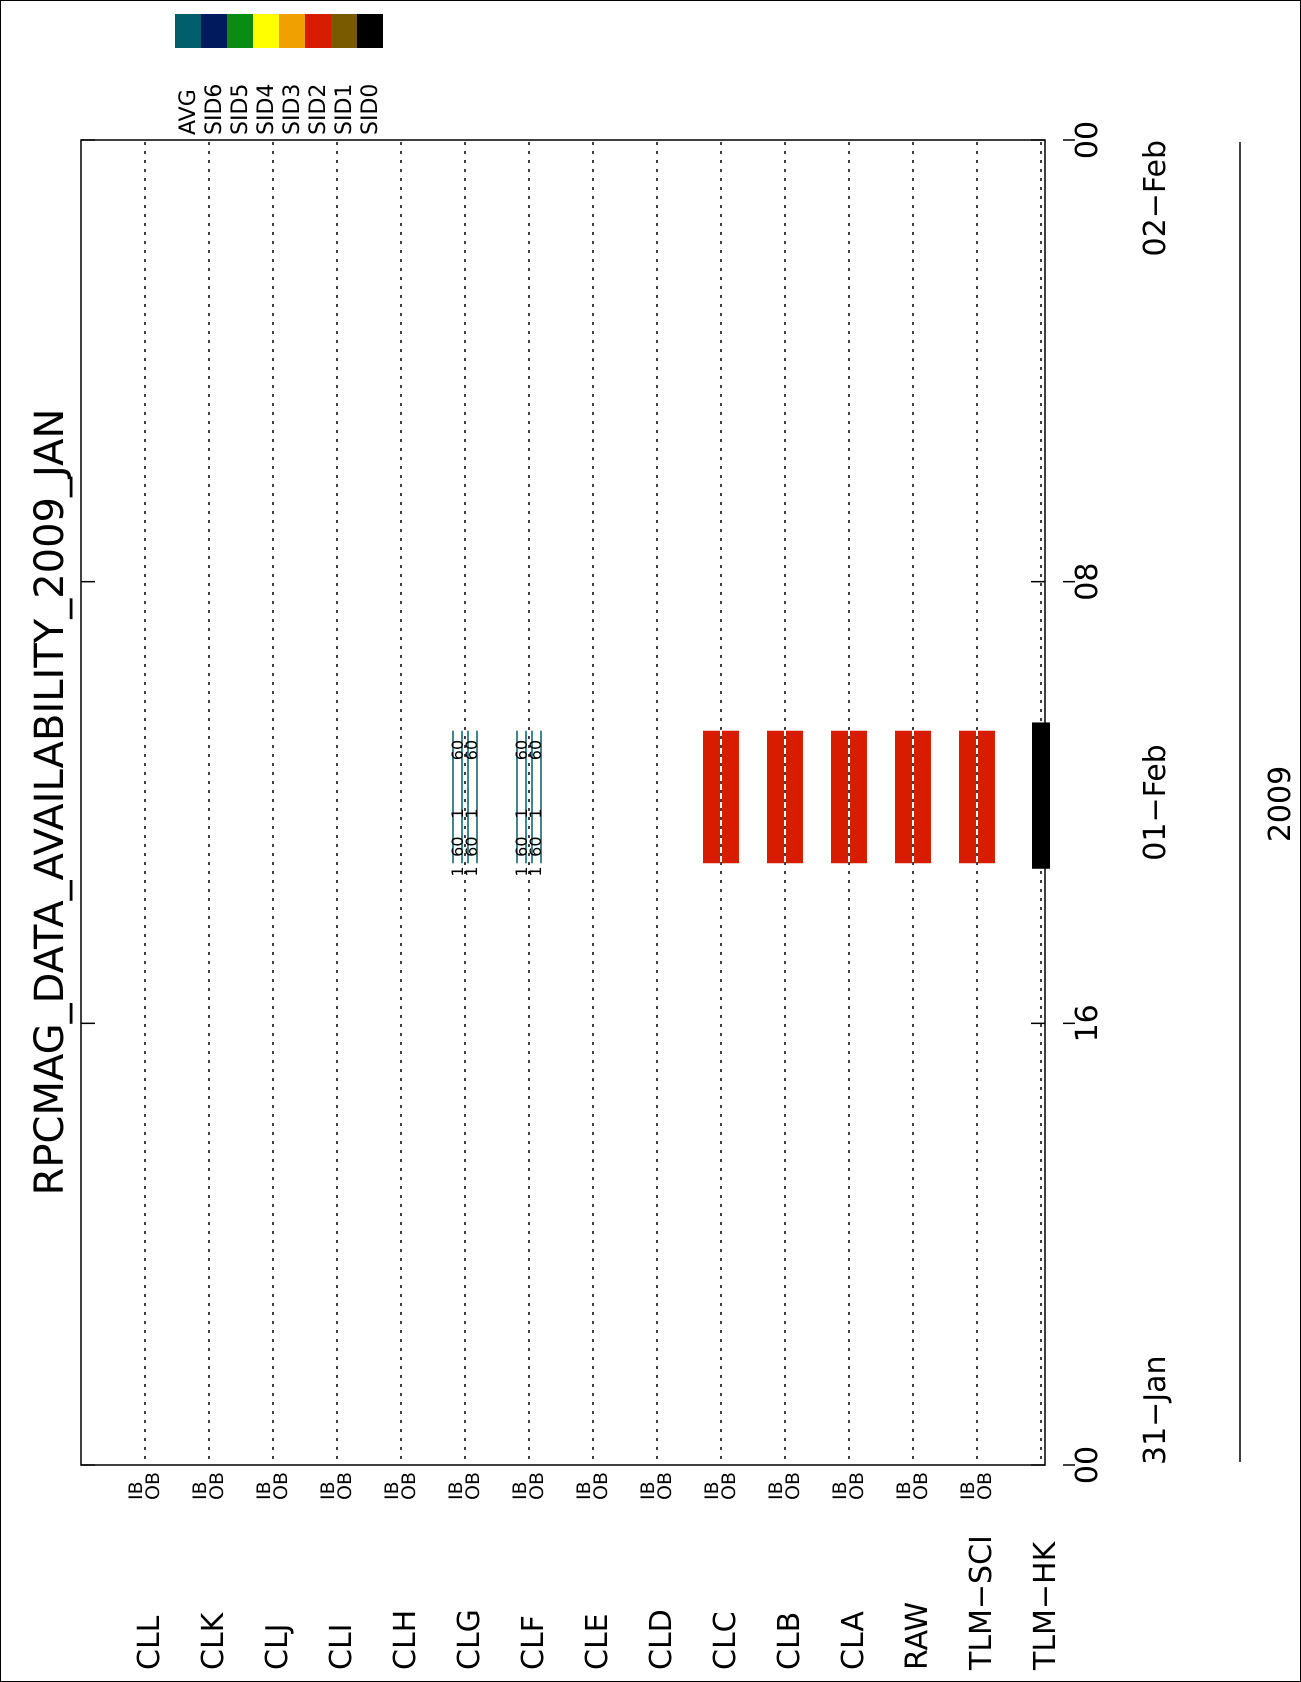  Describe the element at coordinates (853, 1640) in the screenshot. I see `row-label-cla: CLA` at that location.